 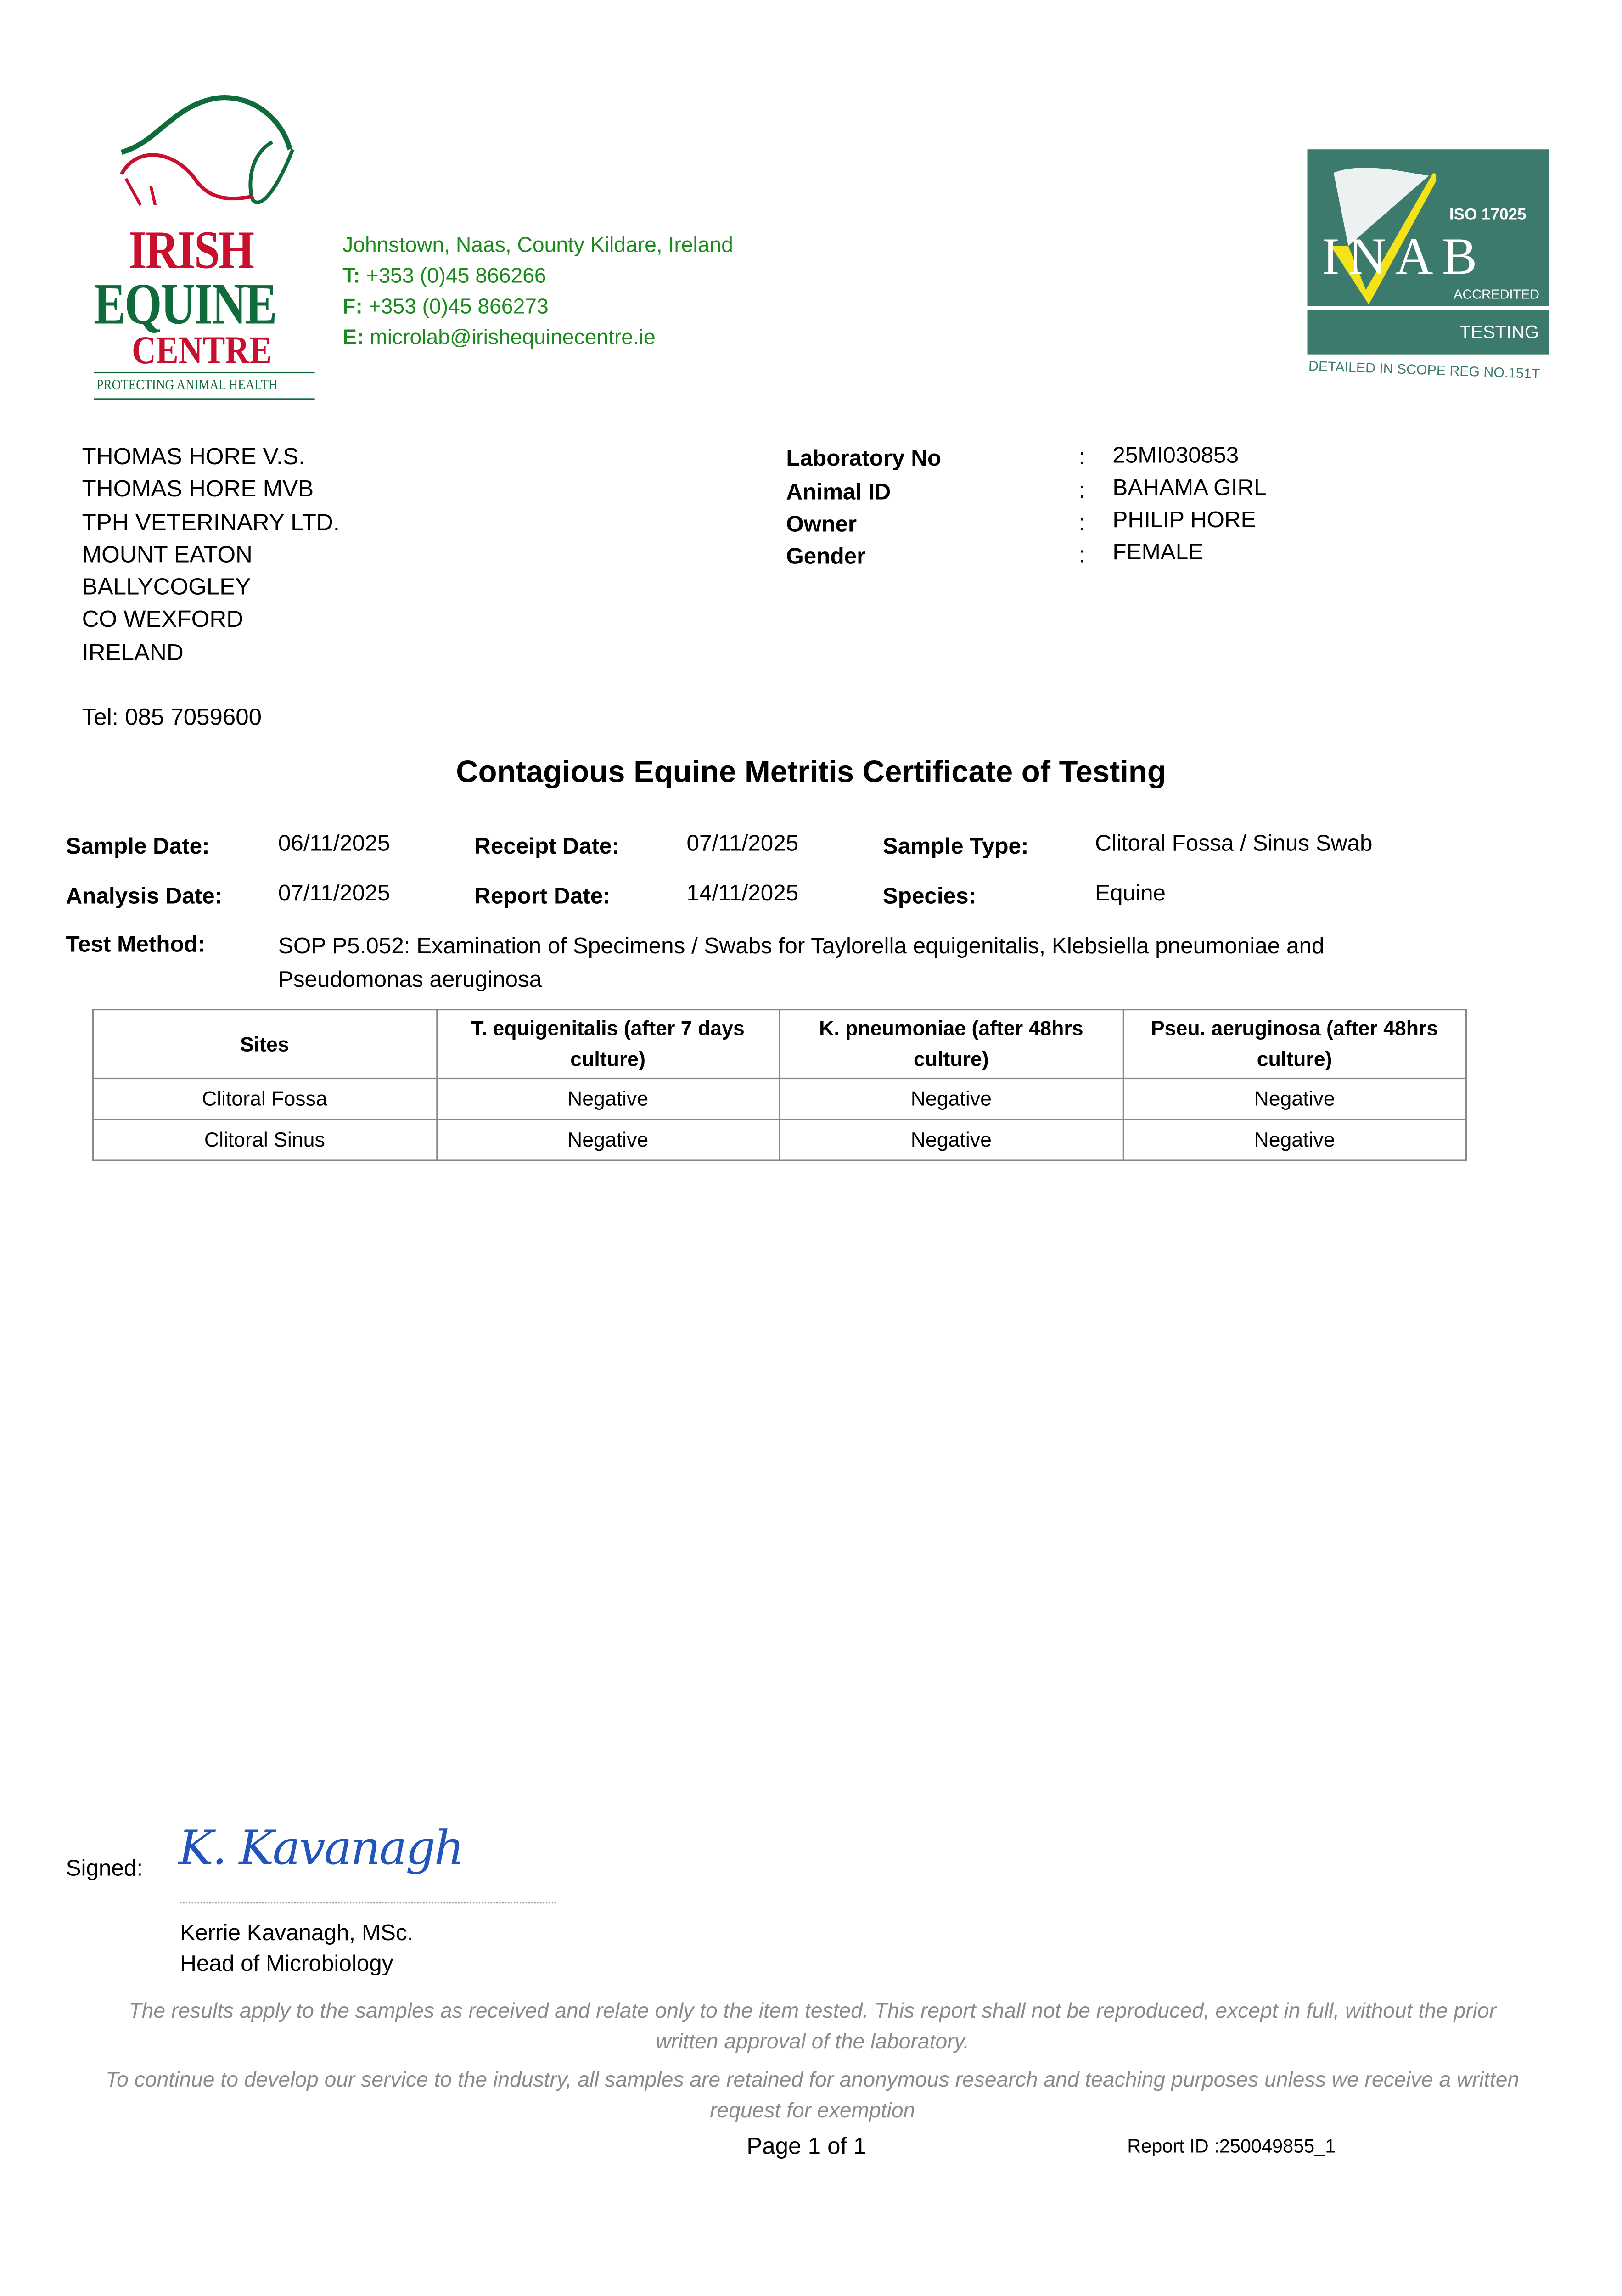 What do you see at coordinates (607, 1045) in the screenshot?
I see `column-header: T. equigenitalis (after 7 days culture)` at bounding box center [607, 1045].